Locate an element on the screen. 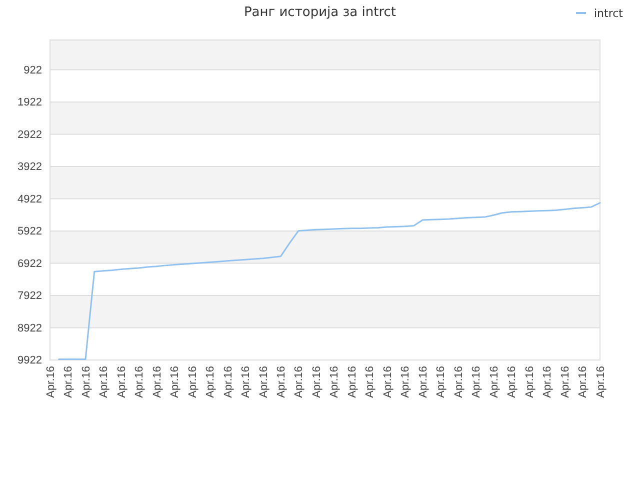 The height and width of the screenshot is (480, 640). y-tick-label: 4922 is located at coordinates (30, 199).